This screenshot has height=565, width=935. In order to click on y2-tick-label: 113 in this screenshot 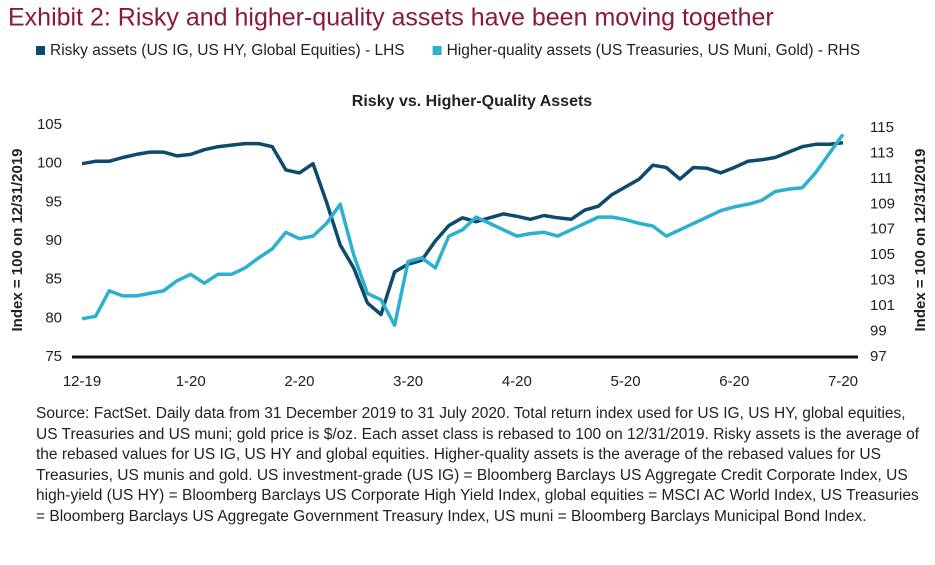, I will do `click(882, 152)`.